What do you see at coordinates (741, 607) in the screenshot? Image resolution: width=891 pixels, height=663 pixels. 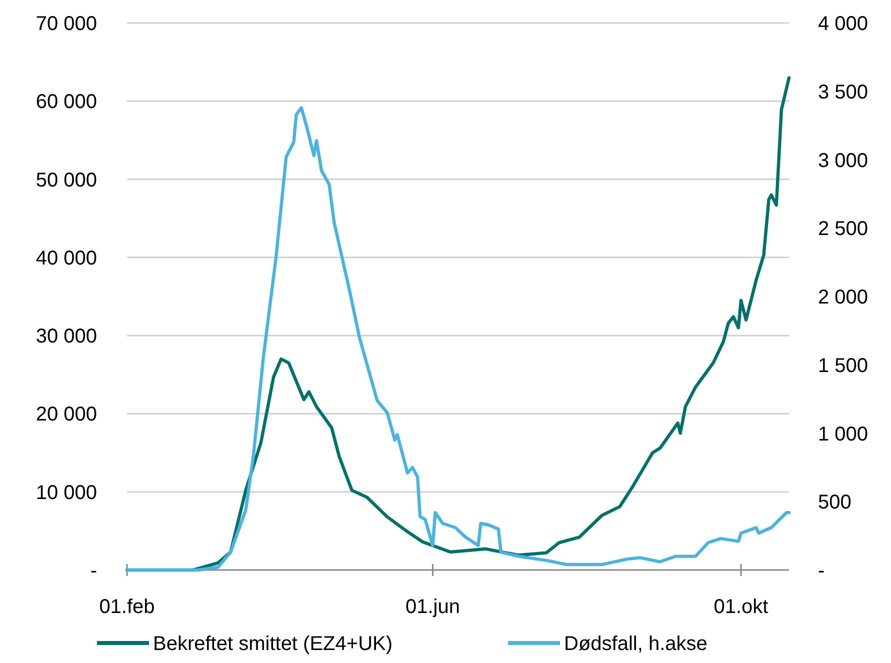 I see `x-tick-label: 01.okt` at bounding box center [741, 607].